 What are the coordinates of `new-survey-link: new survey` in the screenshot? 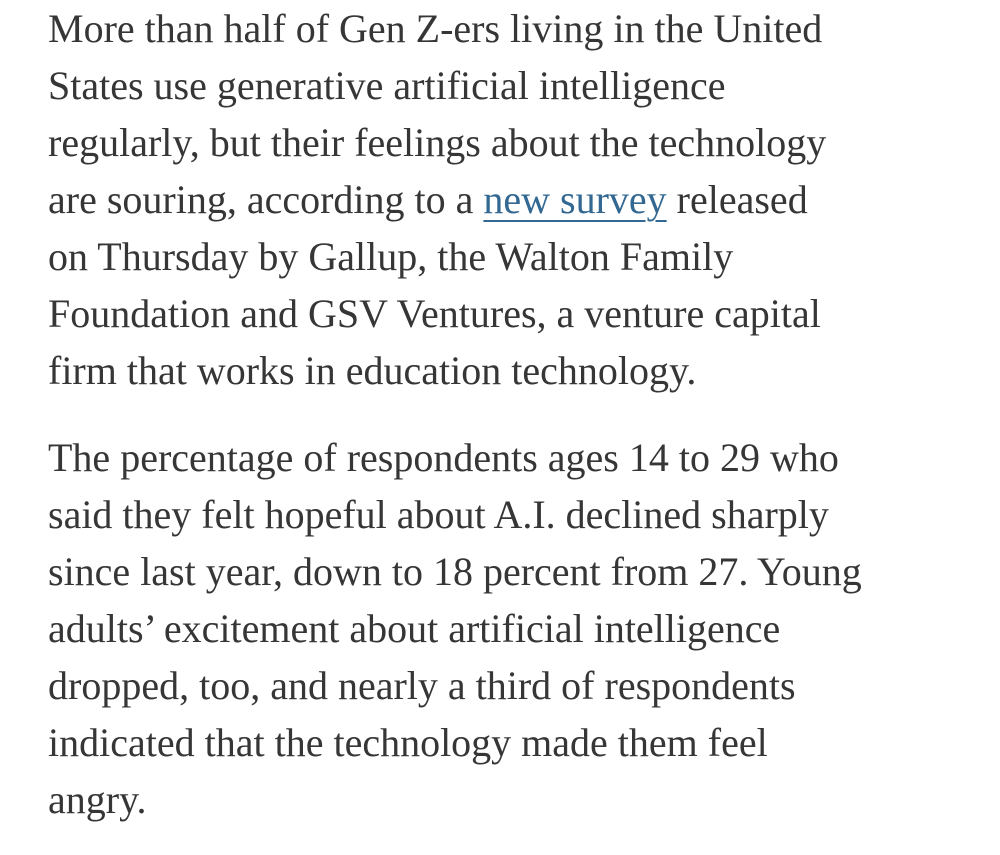 It's located at (575, 199).